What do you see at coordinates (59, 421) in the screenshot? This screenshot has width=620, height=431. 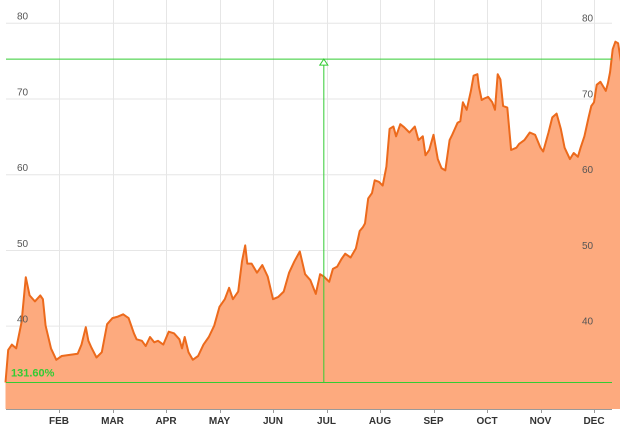 I see `x-tick-label: FEB` at bounding box center [59, 421].